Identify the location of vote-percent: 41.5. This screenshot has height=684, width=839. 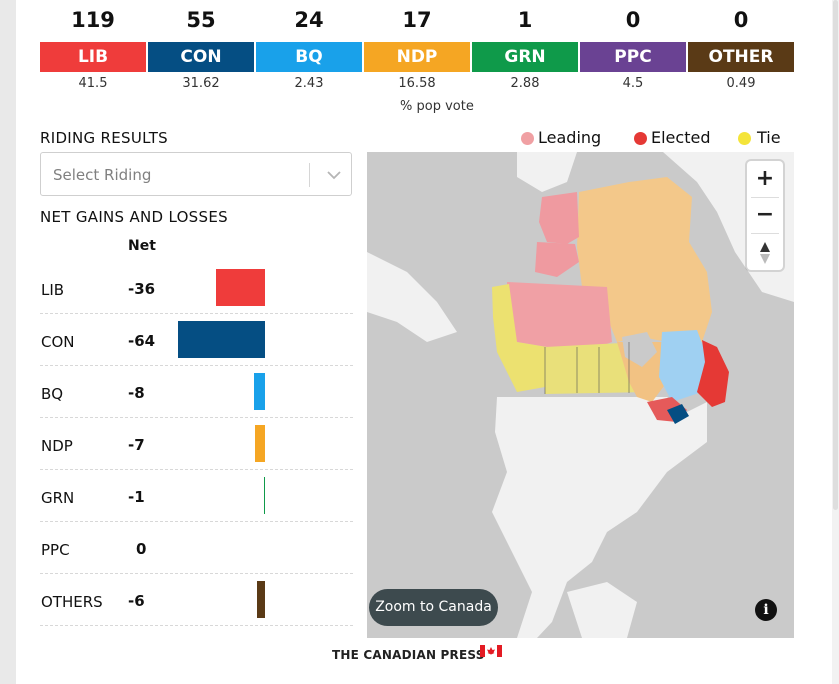
(93, 83).